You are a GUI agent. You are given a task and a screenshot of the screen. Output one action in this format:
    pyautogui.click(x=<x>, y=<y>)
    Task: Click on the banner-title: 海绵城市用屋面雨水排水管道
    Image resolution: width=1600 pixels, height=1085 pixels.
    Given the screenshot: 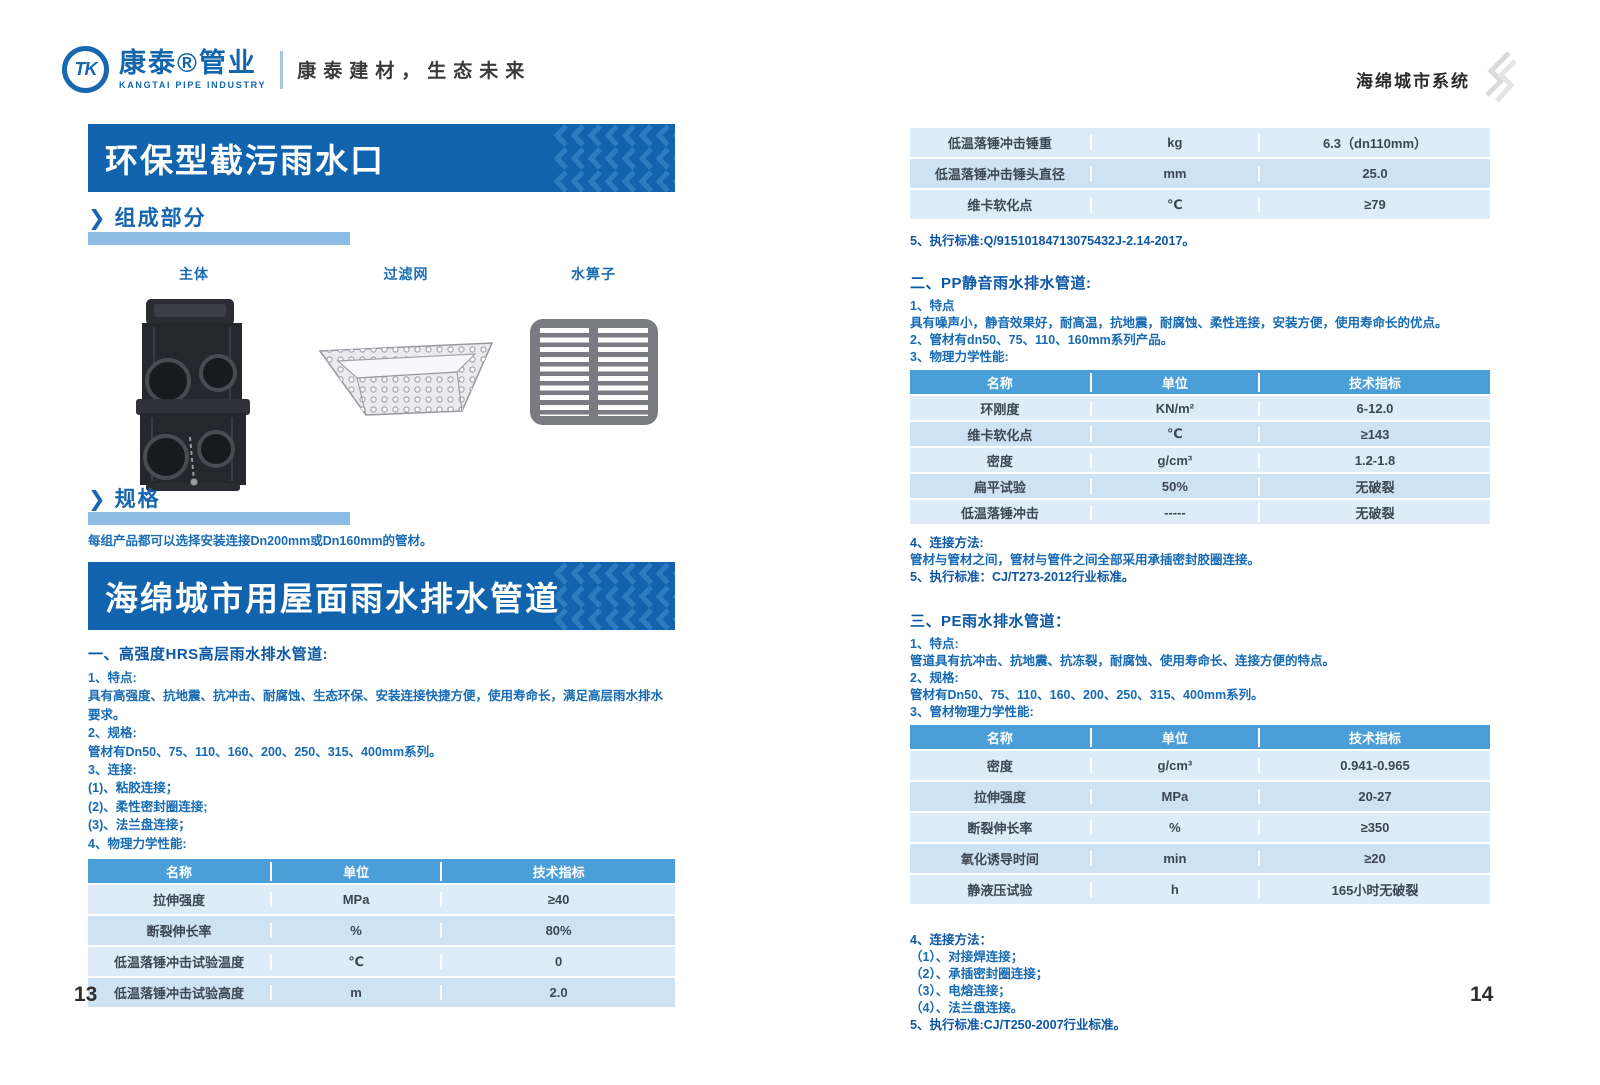 What is the action you would take?
    pyautogui.click(x=332, y=598)
    